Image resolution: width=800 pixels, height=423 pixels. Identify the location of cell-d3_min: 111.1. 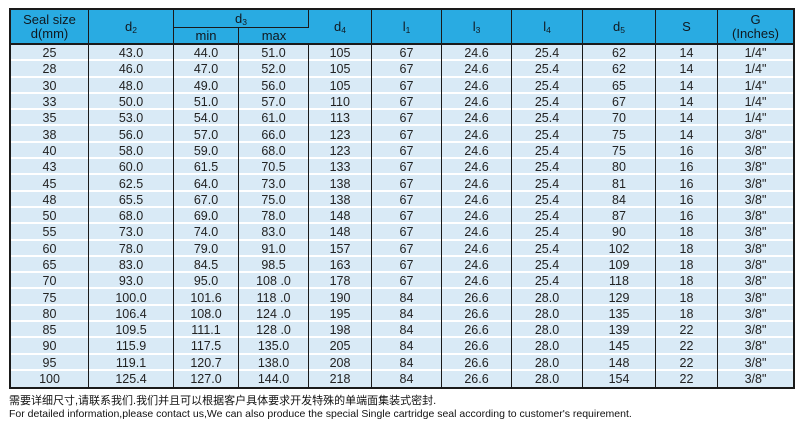
(206, 330).